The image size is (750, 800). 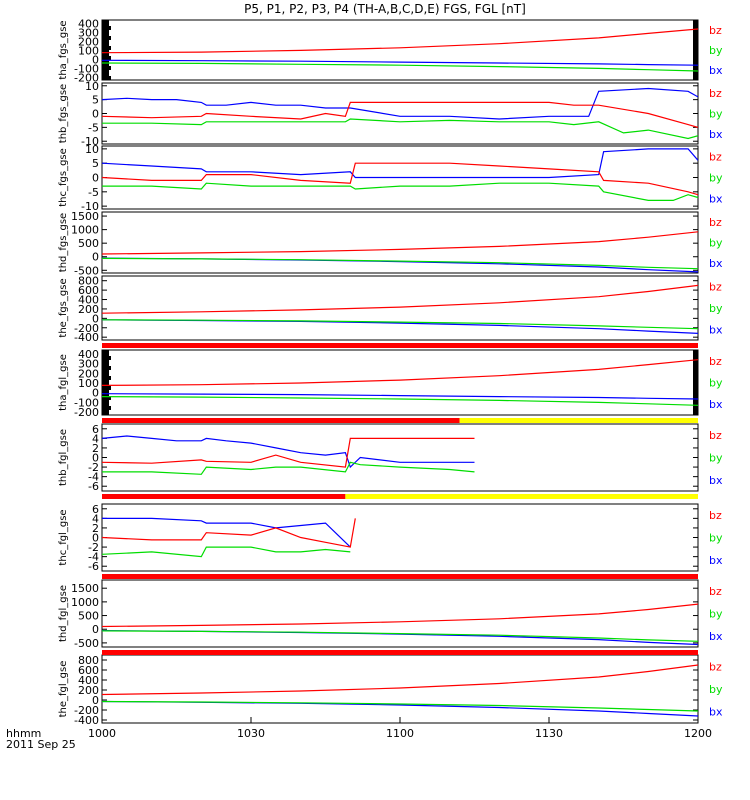 I want to click on x-tick-label: 1030, so click(x=251, y=733).